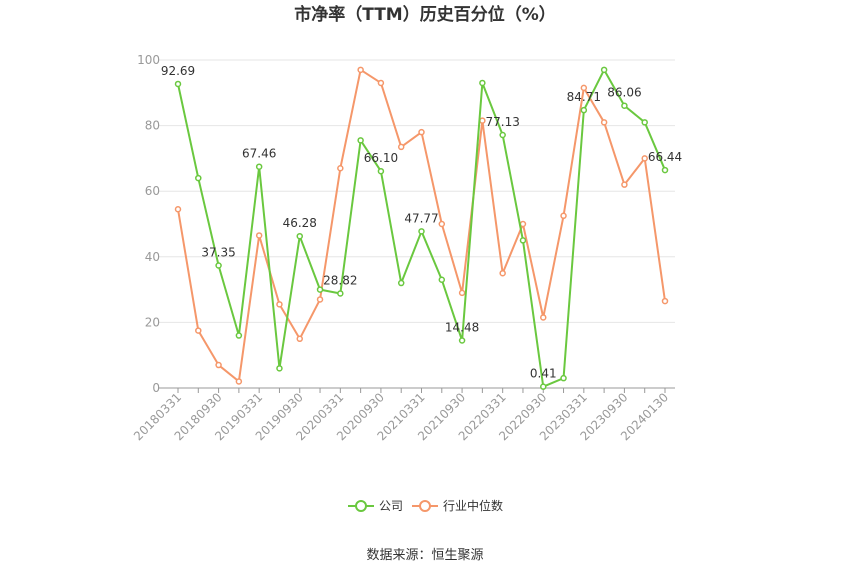 This screenshot has height=575, width=850. Describe the element at coordinates (152, 191) in the screenshot. I see `y-tick-label: 60` at that location.